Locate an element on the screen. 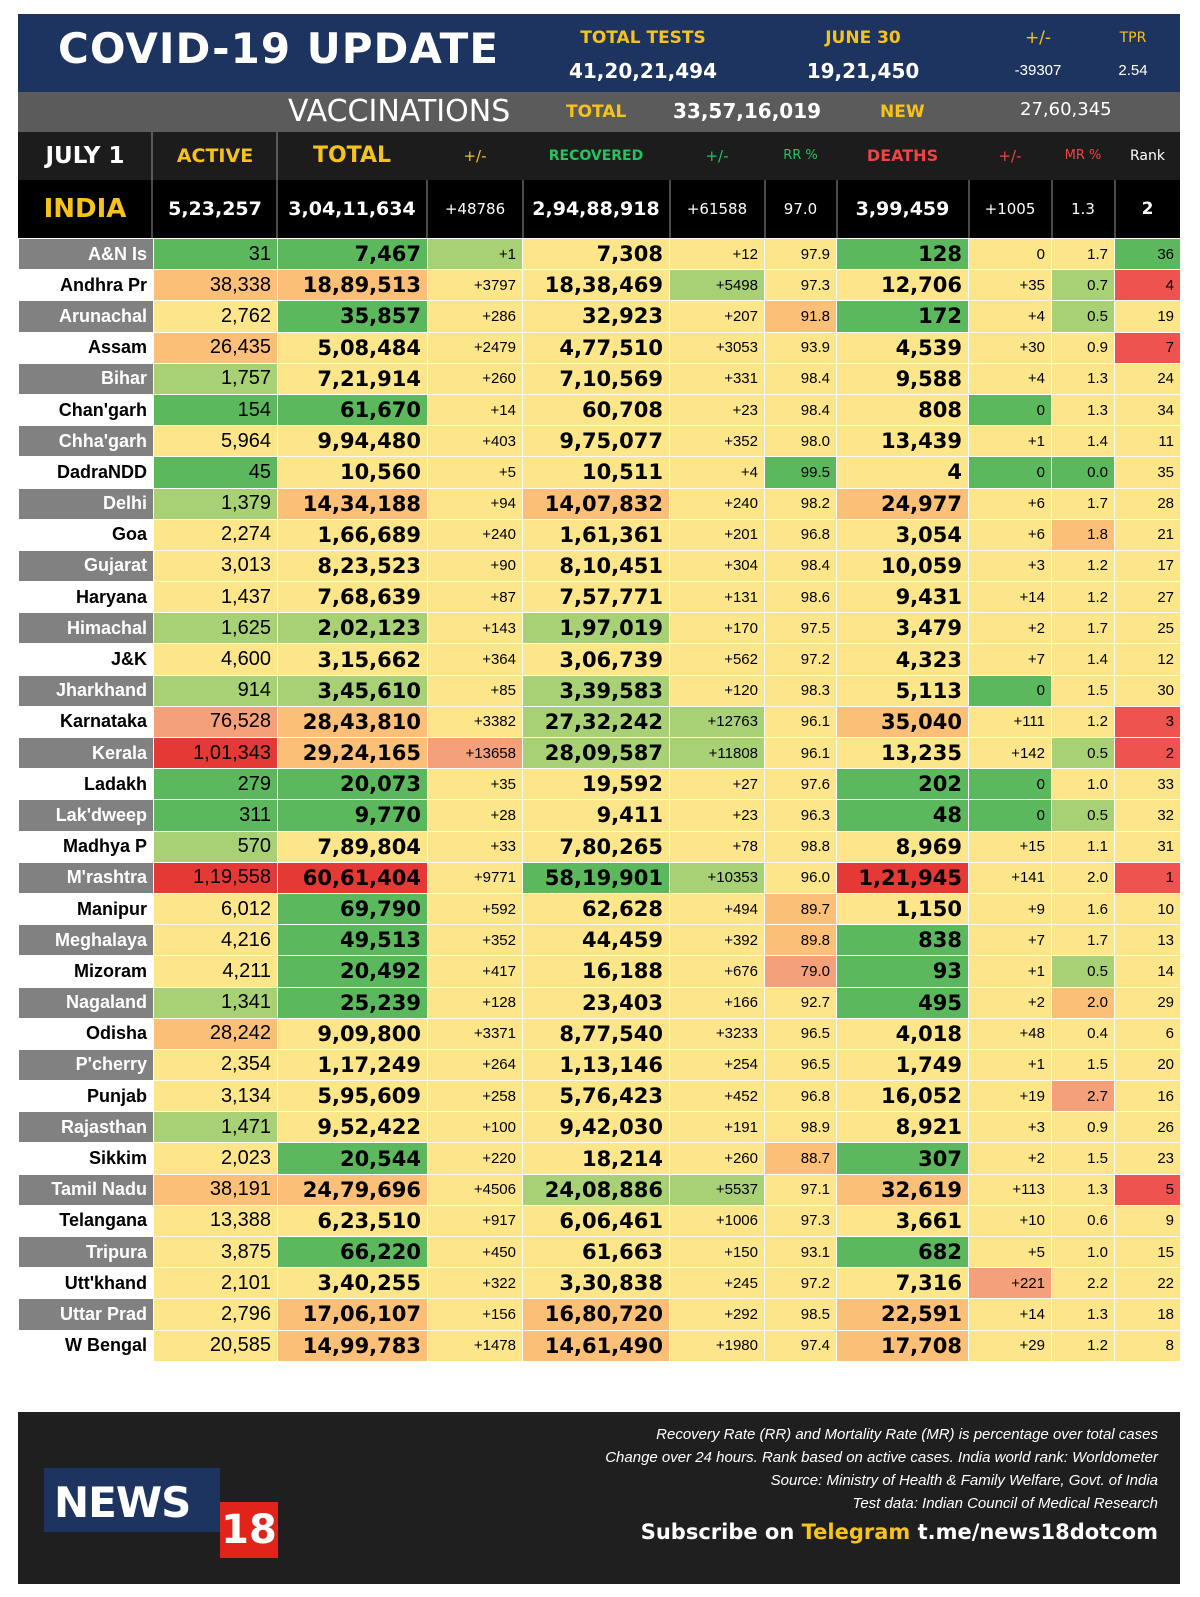 This screenshot has width=1200, height=1597. state-name: Himachal is located at coordinates (86, 628).